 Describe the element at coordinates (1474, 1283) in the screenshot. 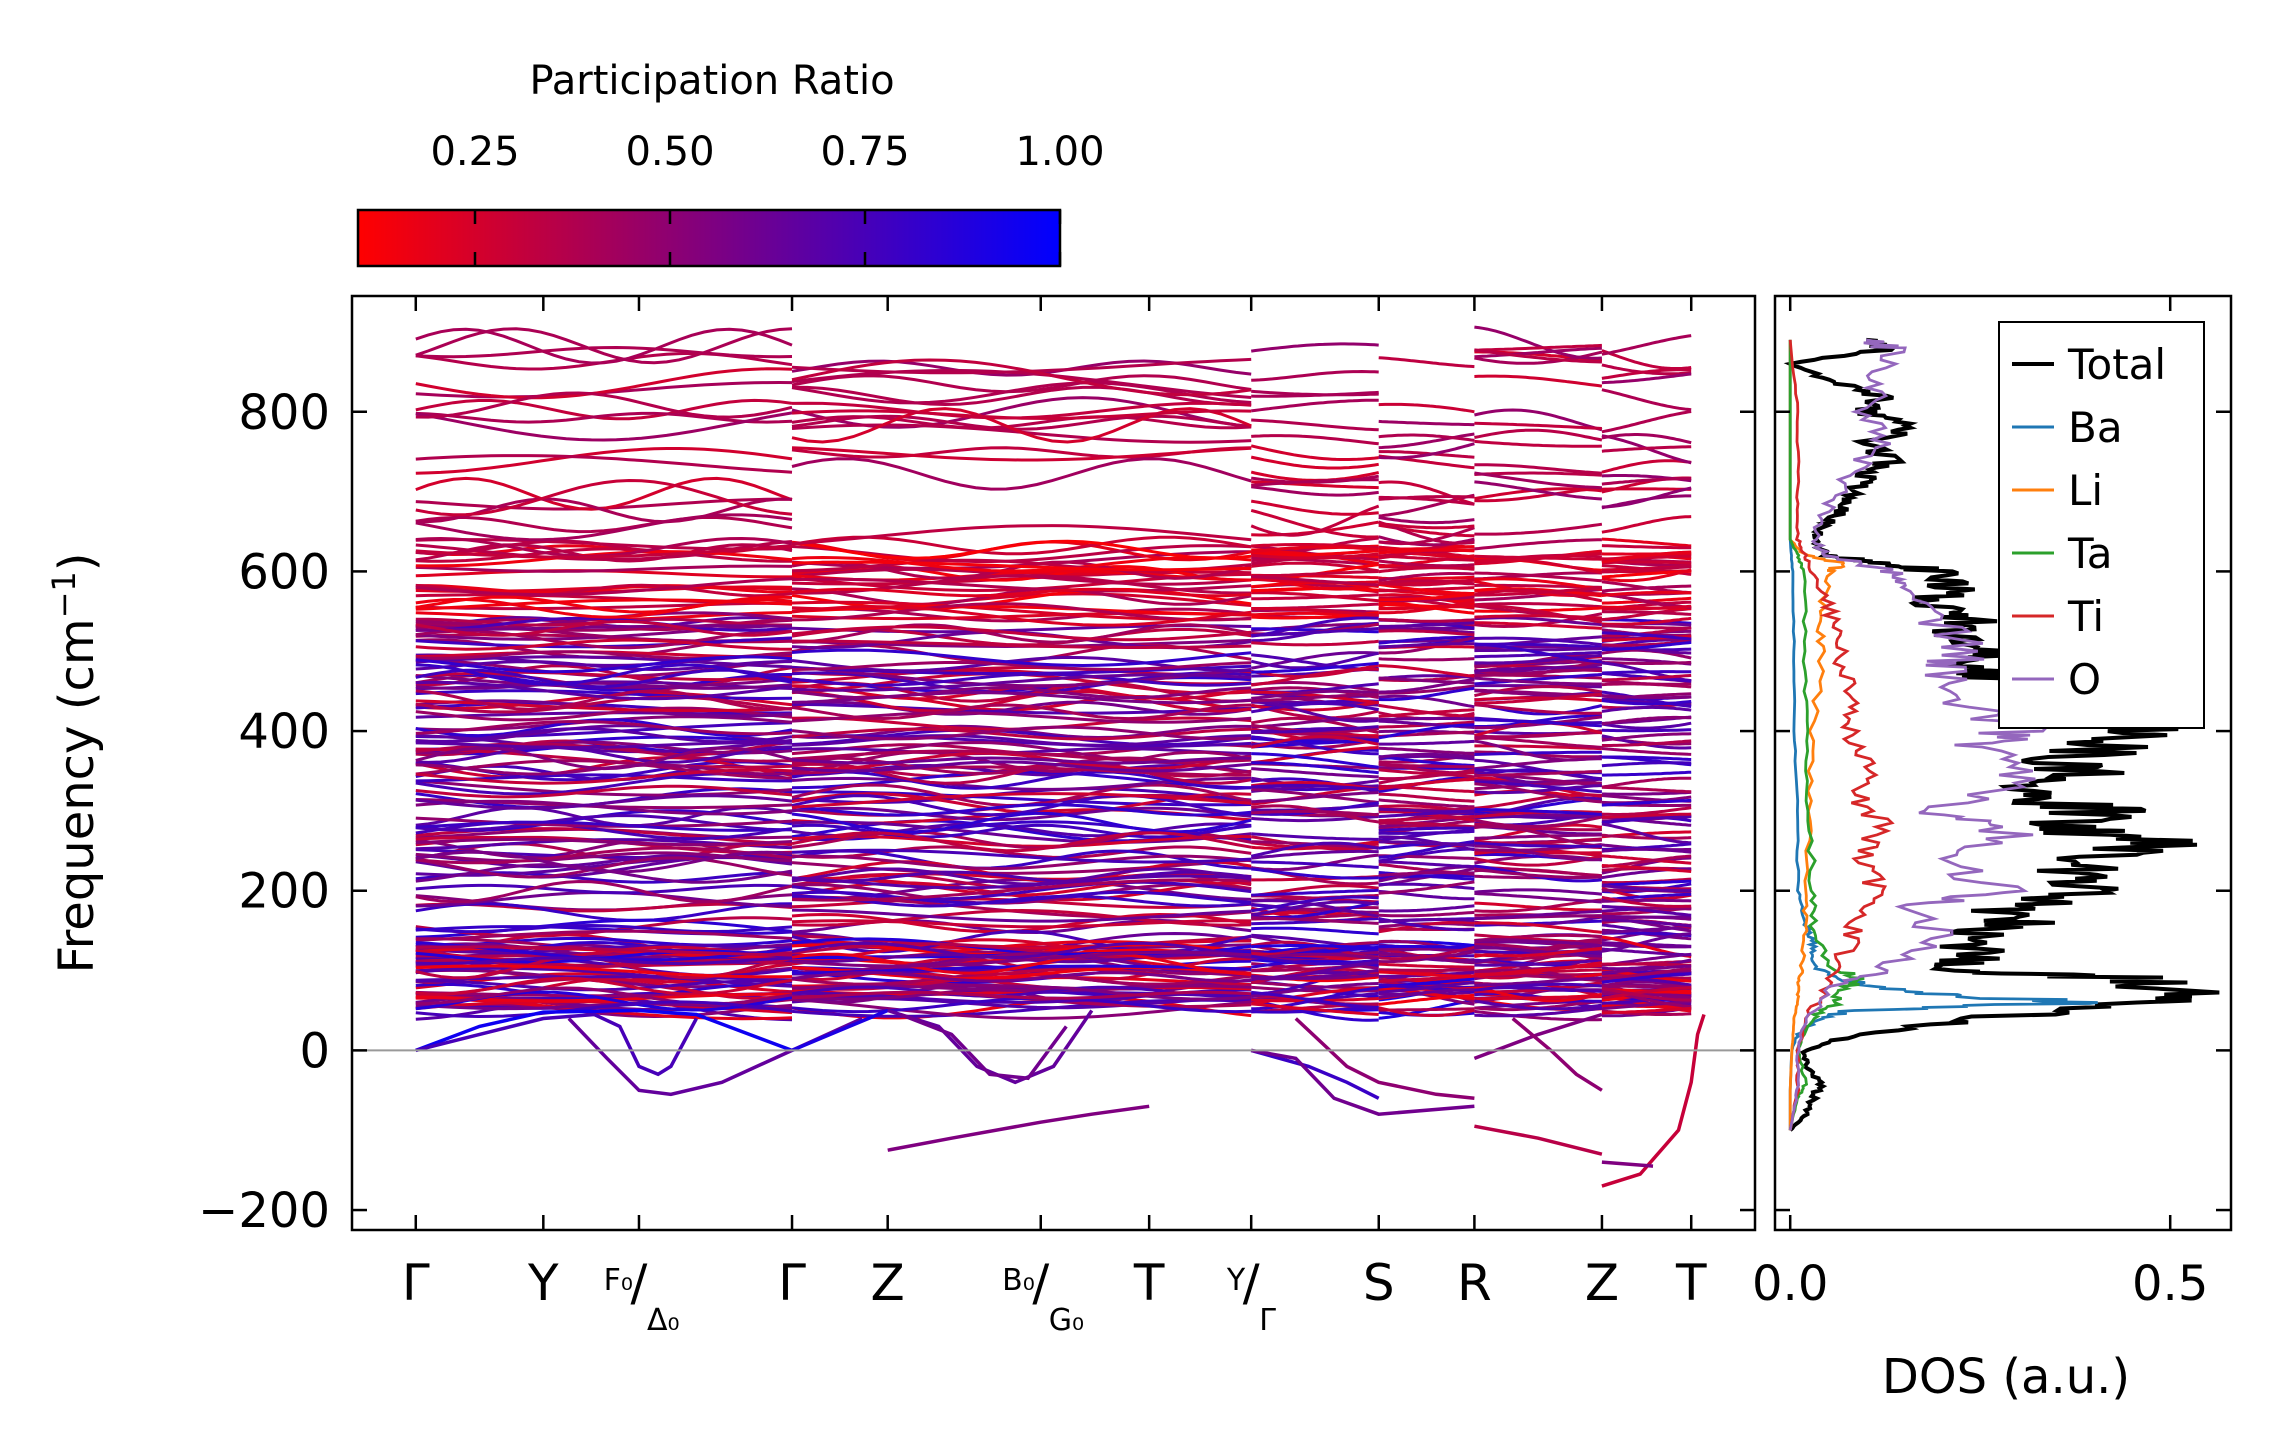

I see `high-symmetry-label-text: R` at that location.